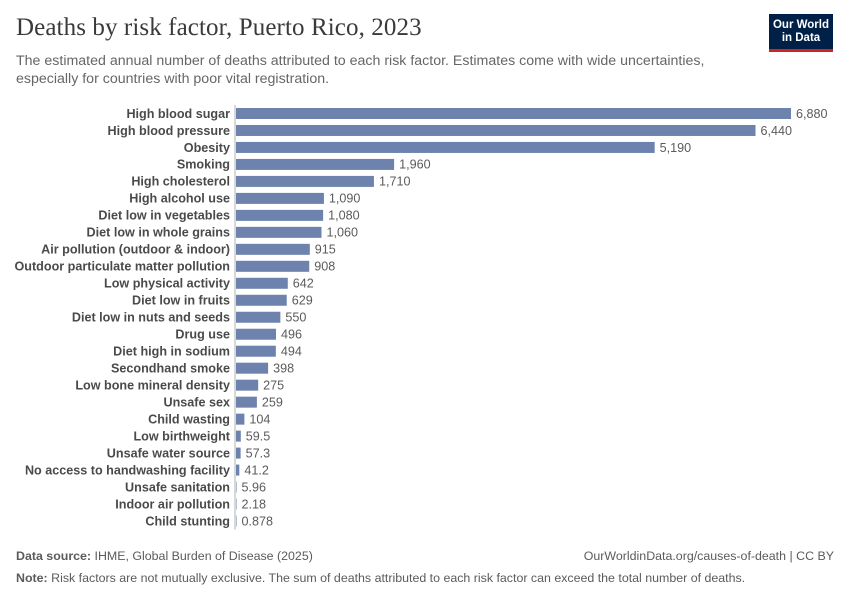 The height and width of the screenshot is (600, 850). I want to click on value-label: 550, so click(295, 318).